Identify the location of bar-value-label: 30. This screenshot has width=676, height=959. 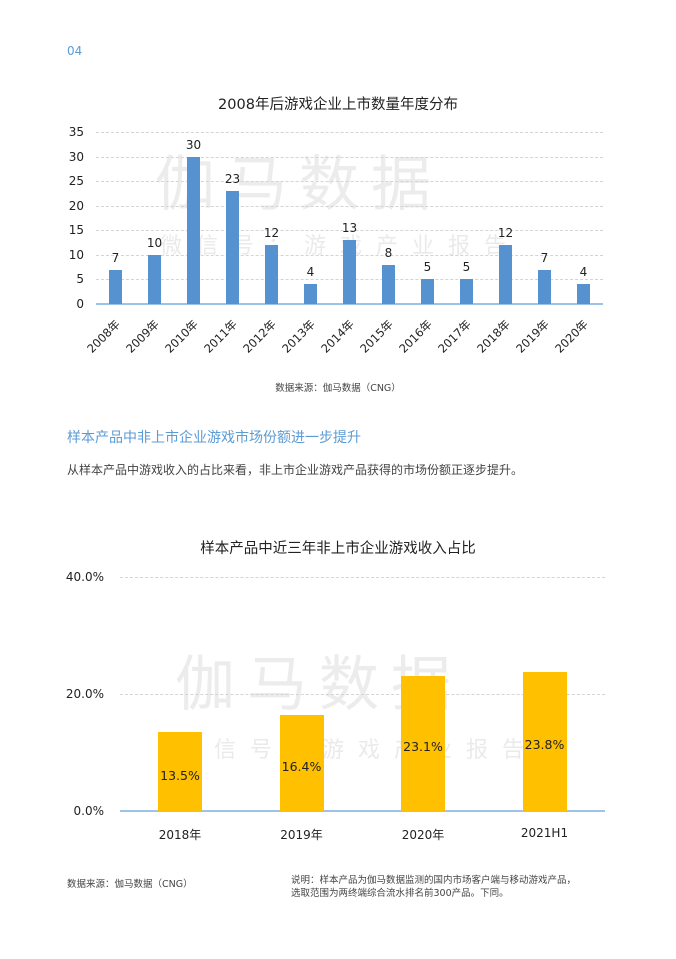
(193, 144).